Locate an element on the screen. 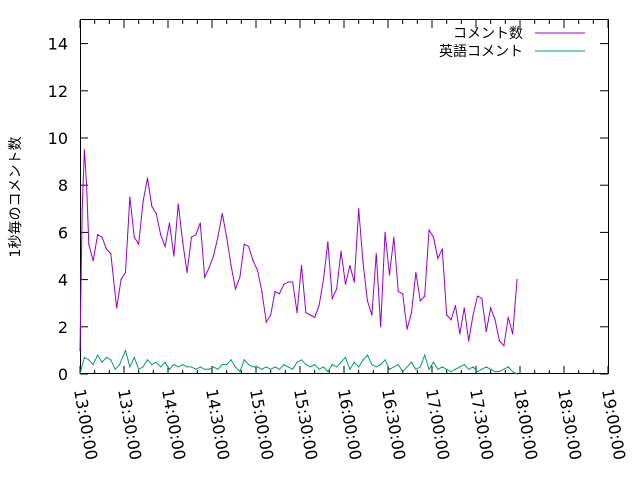  x-tick-label: 17:30:00 is located at coordinates (481, 424).